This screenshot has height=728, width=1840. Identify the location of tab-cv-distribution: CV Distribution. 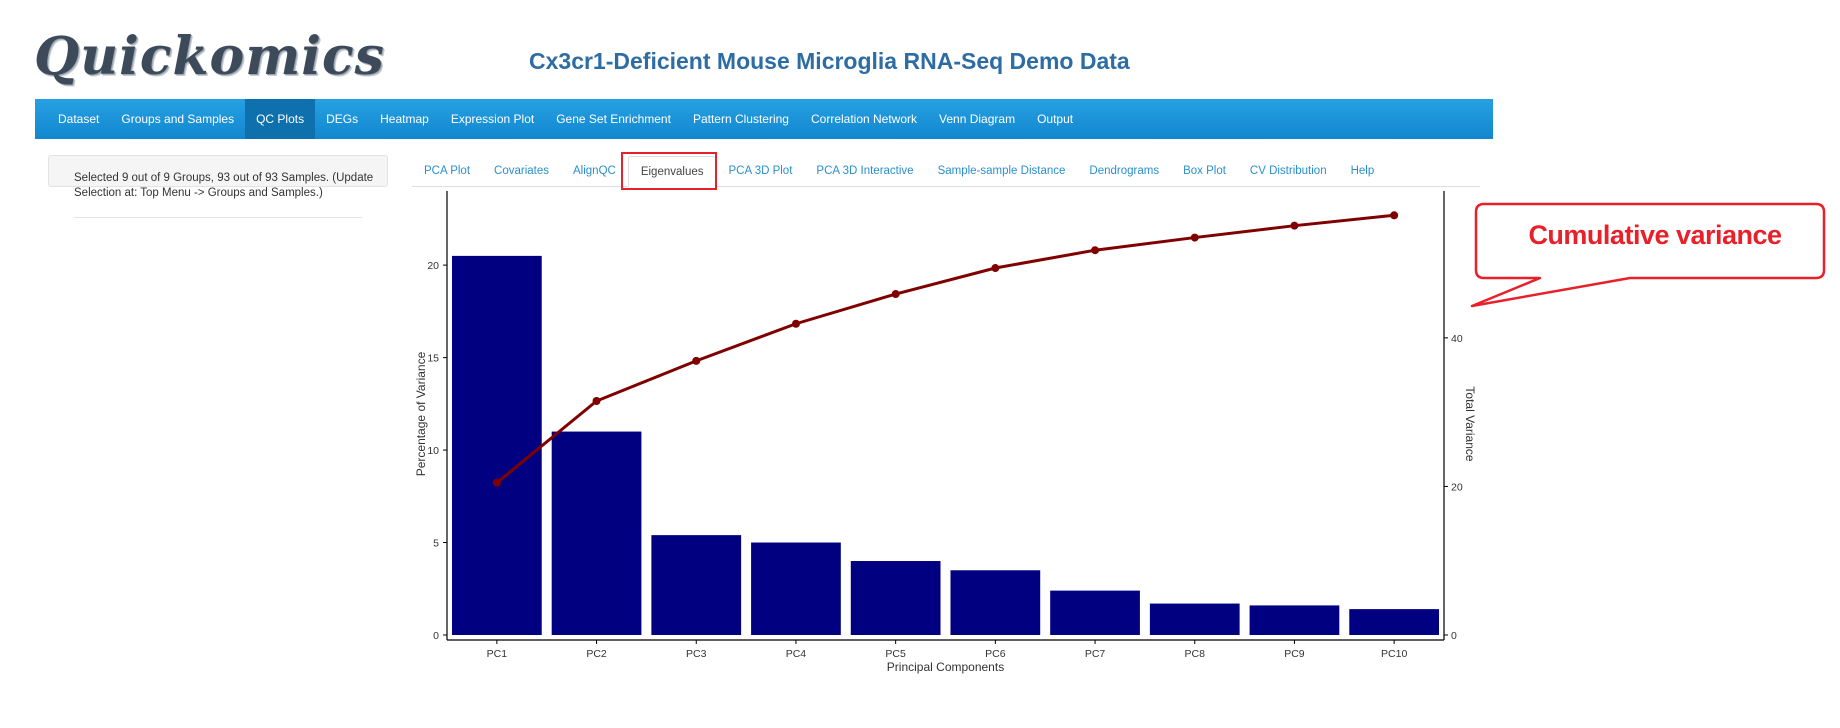
(1288, 171).